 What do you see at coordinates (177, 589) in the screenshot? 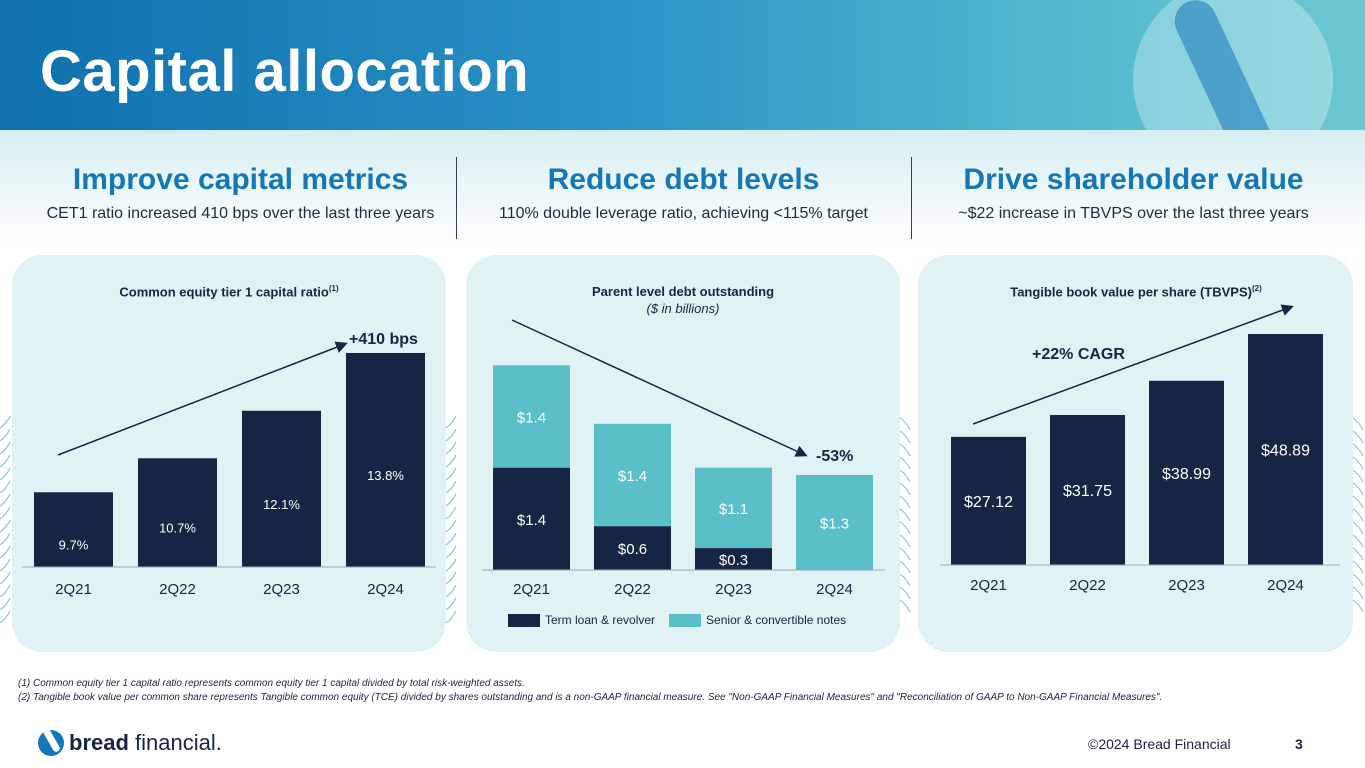
I see `cet1-category-label: 2Q22` at bounding box center [177, 589].